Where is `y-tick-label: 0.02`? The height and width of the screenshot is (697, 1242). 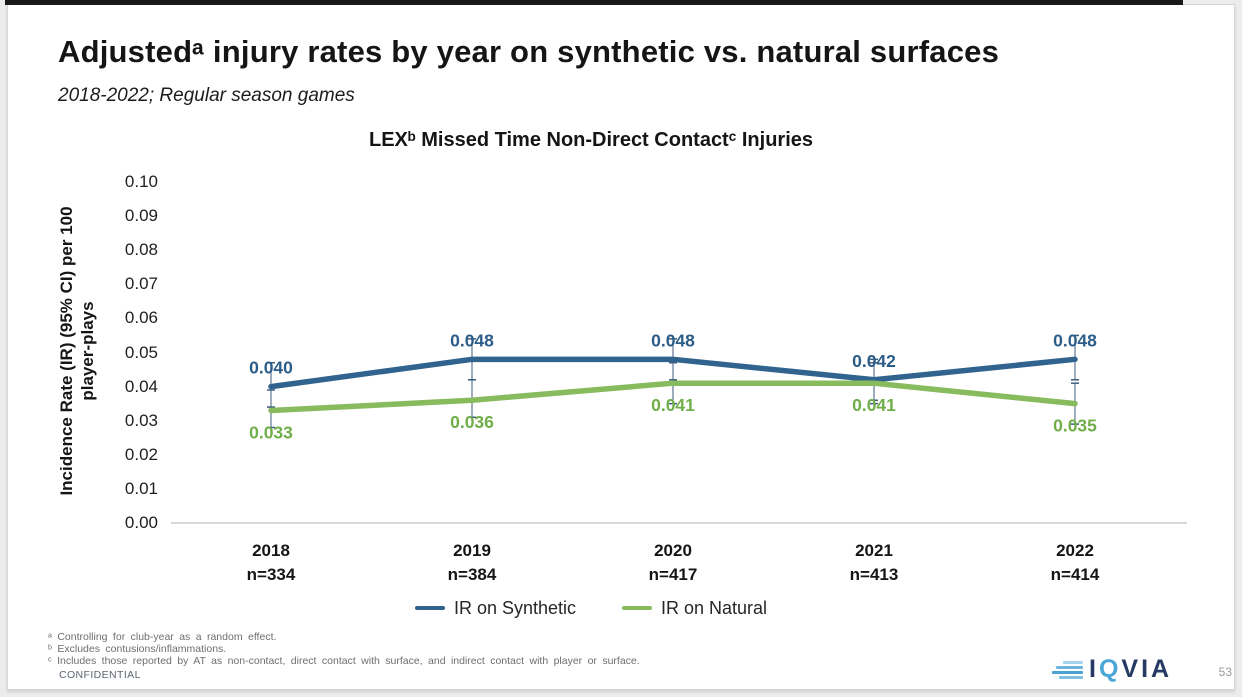 y-tick-label: 0.02 is located at coordinates (141, 454).